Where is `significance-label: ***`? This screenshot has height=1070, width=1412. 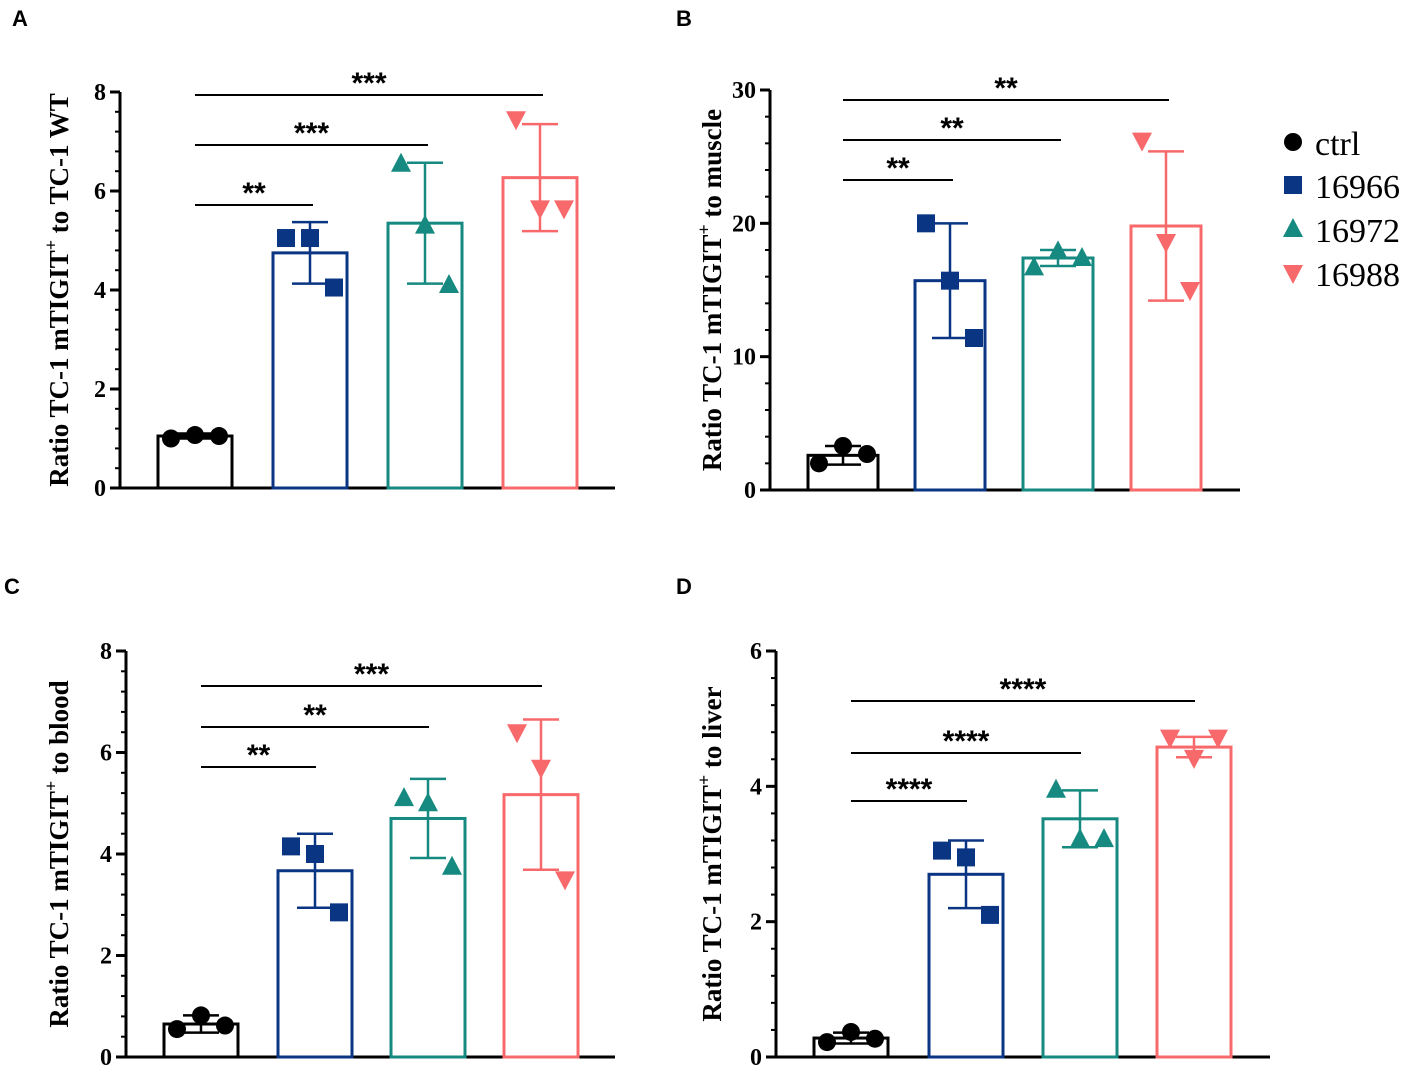
significance-label: *** is located at coordinates (368, 83).